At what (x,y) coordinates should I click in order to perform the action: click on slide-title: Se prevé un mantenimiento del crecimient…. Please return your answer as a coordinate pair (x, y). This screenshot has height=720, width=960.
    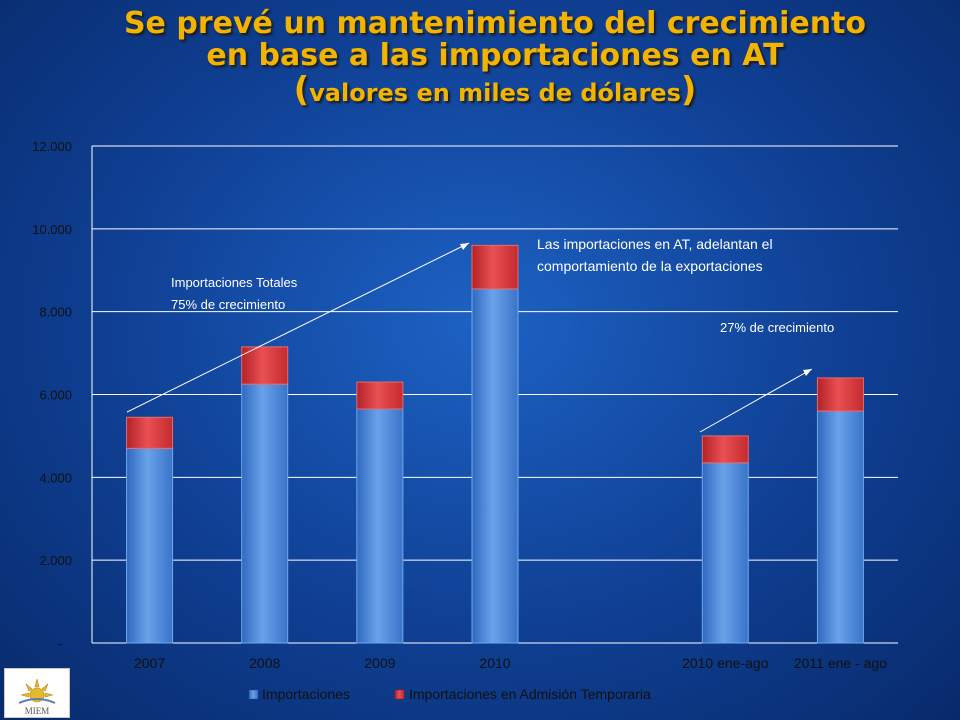
    Looking at the image, I should click on (480, 58).